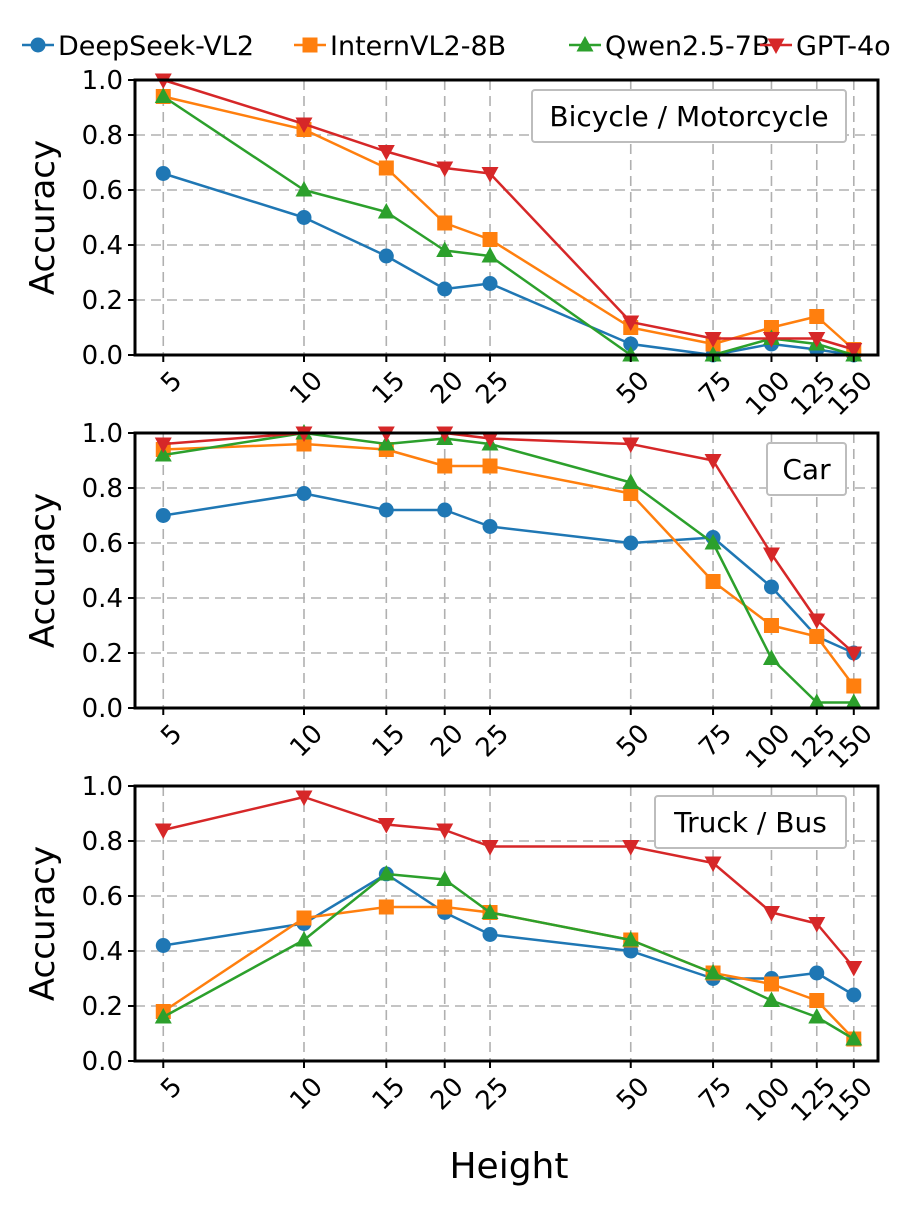  What do you see at coordinates (102, 952) in the screenshot?
I see `y-tick-label: 0.4` at bounding box center [102, 952].